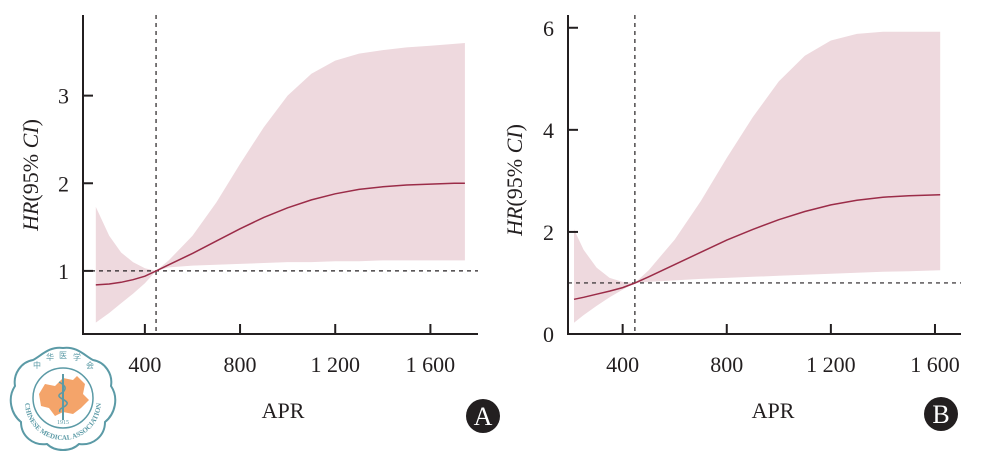  What do you see at coordinates (935, 364) in the screenshot?
I see `panel-b-x-tick-label: 1 600` at bounding box center [935, 364].